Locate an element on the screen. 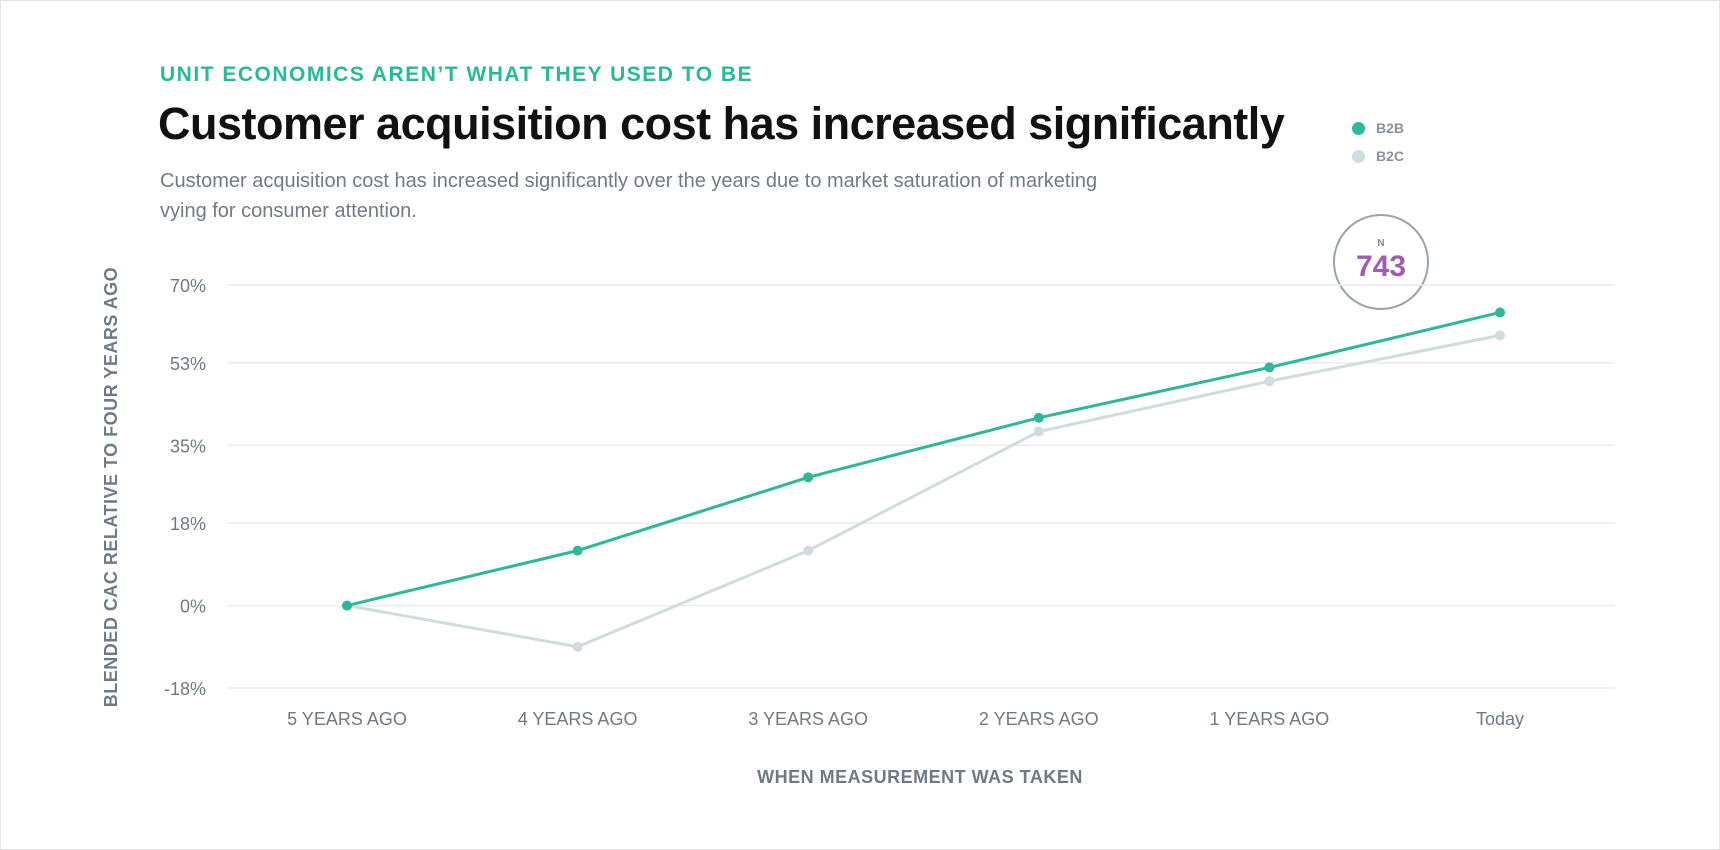 The height and width of the screenshot is (850, 1720). x-tick-label: 2 YEARS AGO is located at coordinates (1039, 719).